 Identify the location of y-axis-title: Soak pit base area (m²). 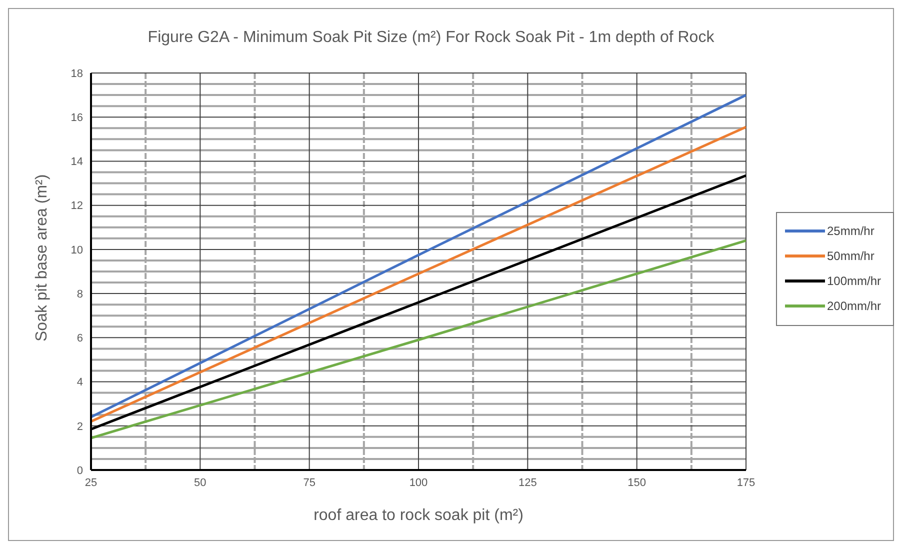
(42, 258).